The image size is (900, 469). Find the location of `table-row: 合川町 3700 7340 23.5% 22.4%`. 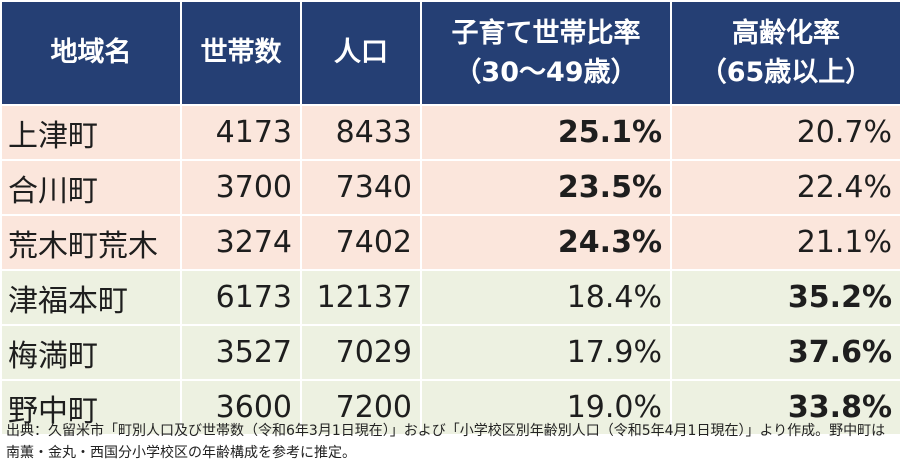

table-row: 合川町 3700 7340 23.5% 22.4% is located at coordinates (450, 187).